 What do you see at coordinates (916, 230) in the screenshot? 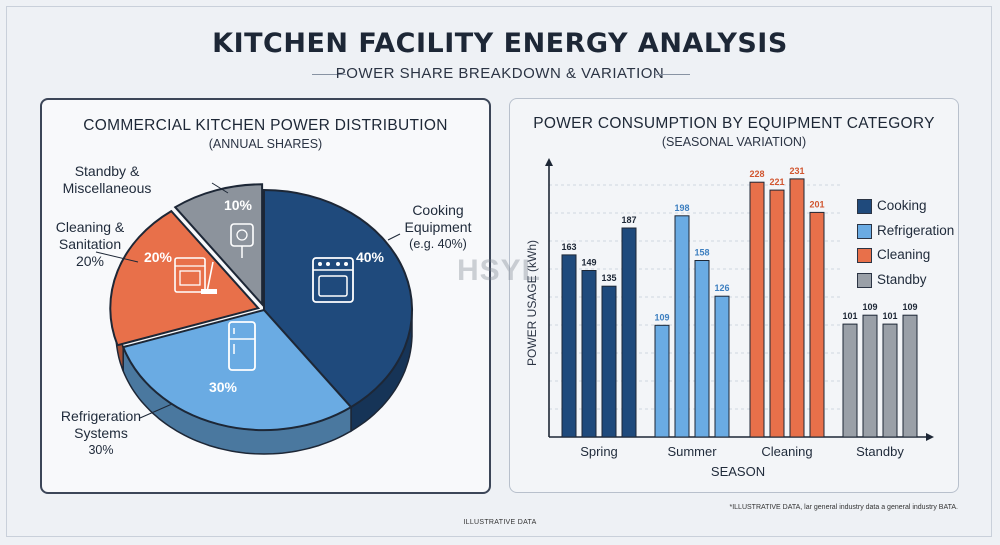
I see `legend-label: Refrigeration` at bounding box center [916, 230].